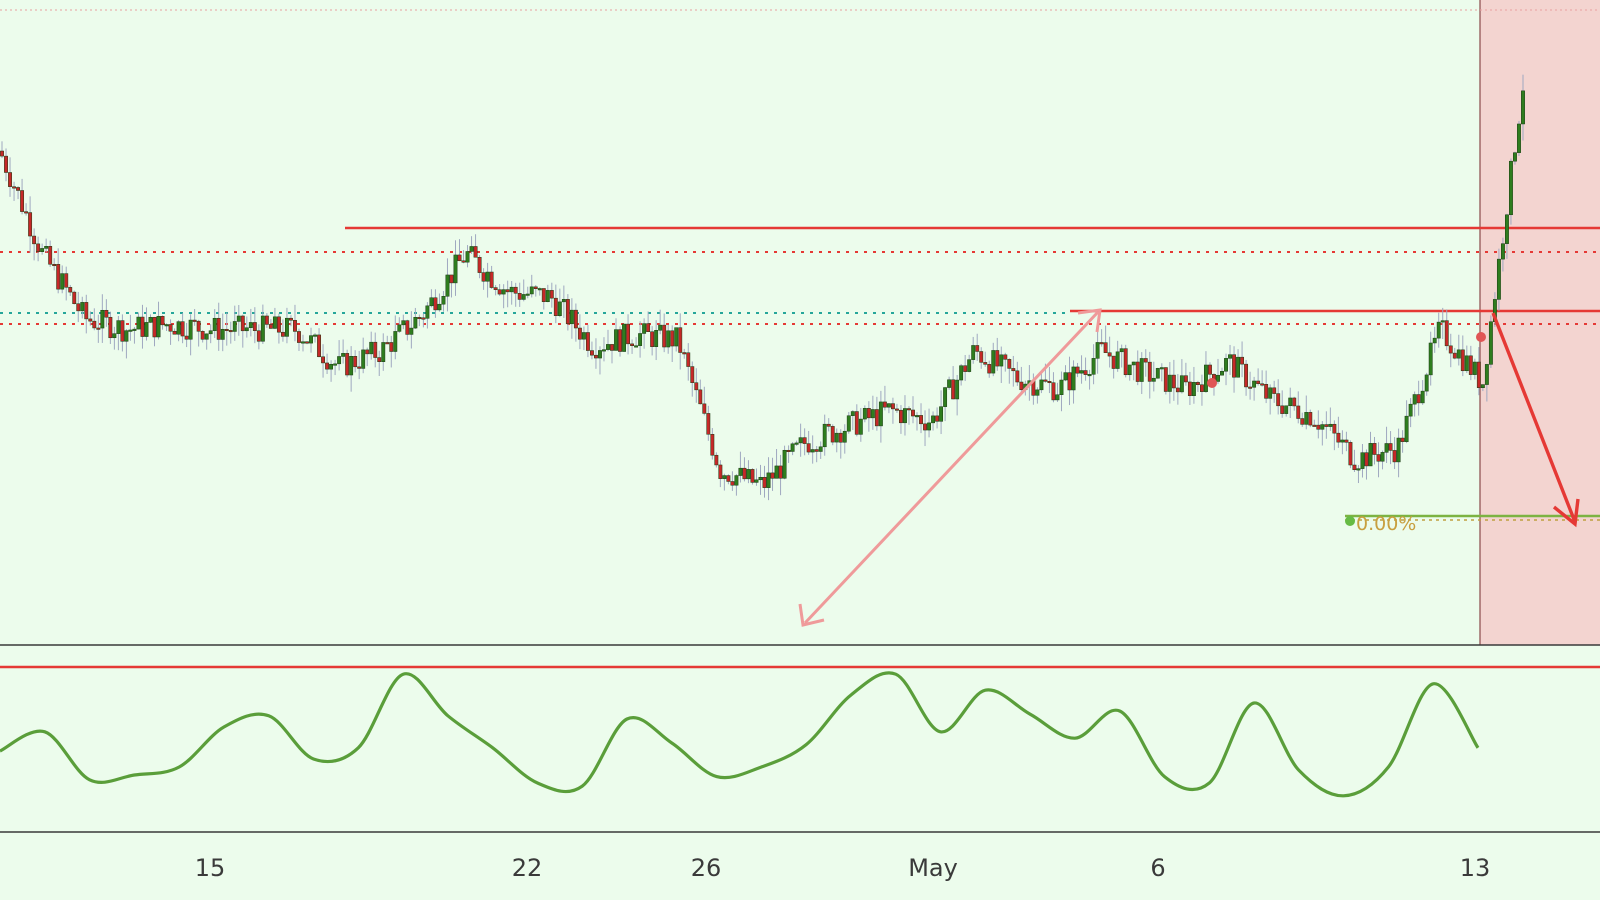 This screenshot has height=900, width=1600. What do you see at coordinates (800, 866) in the screenshot?
I see `time-axis-background` at bounding box center [800, 866].